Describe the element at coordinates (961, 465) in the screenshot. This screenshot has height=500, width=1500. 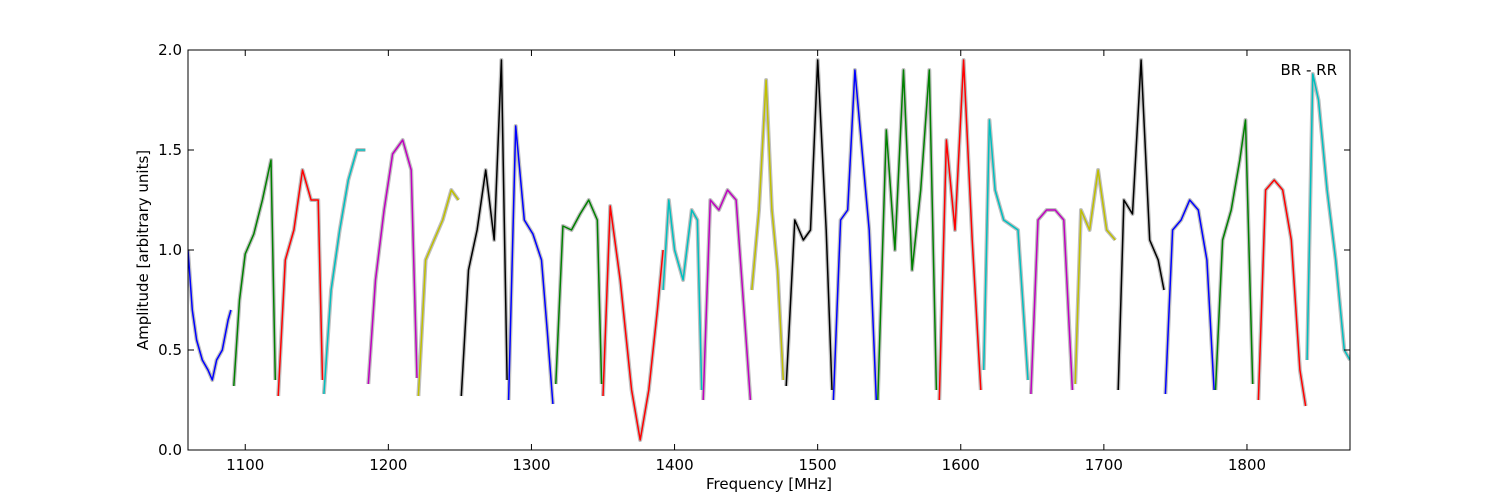
I see `x-tick-label: 1600` at that location.